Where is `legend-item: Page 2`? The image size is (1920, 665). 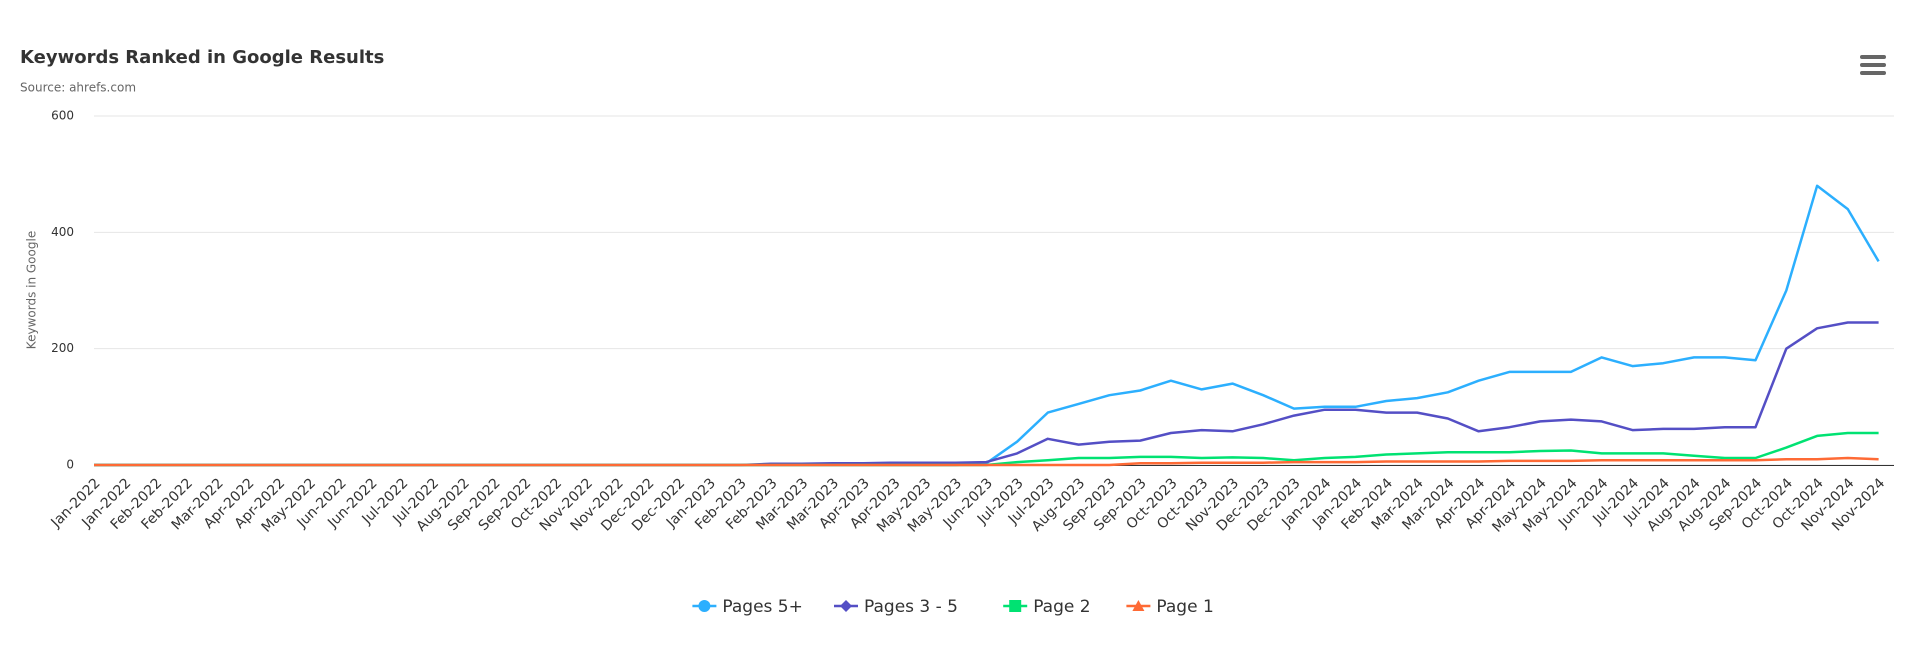 legend-item: Page 2 is located at coordinates (1047, 607).